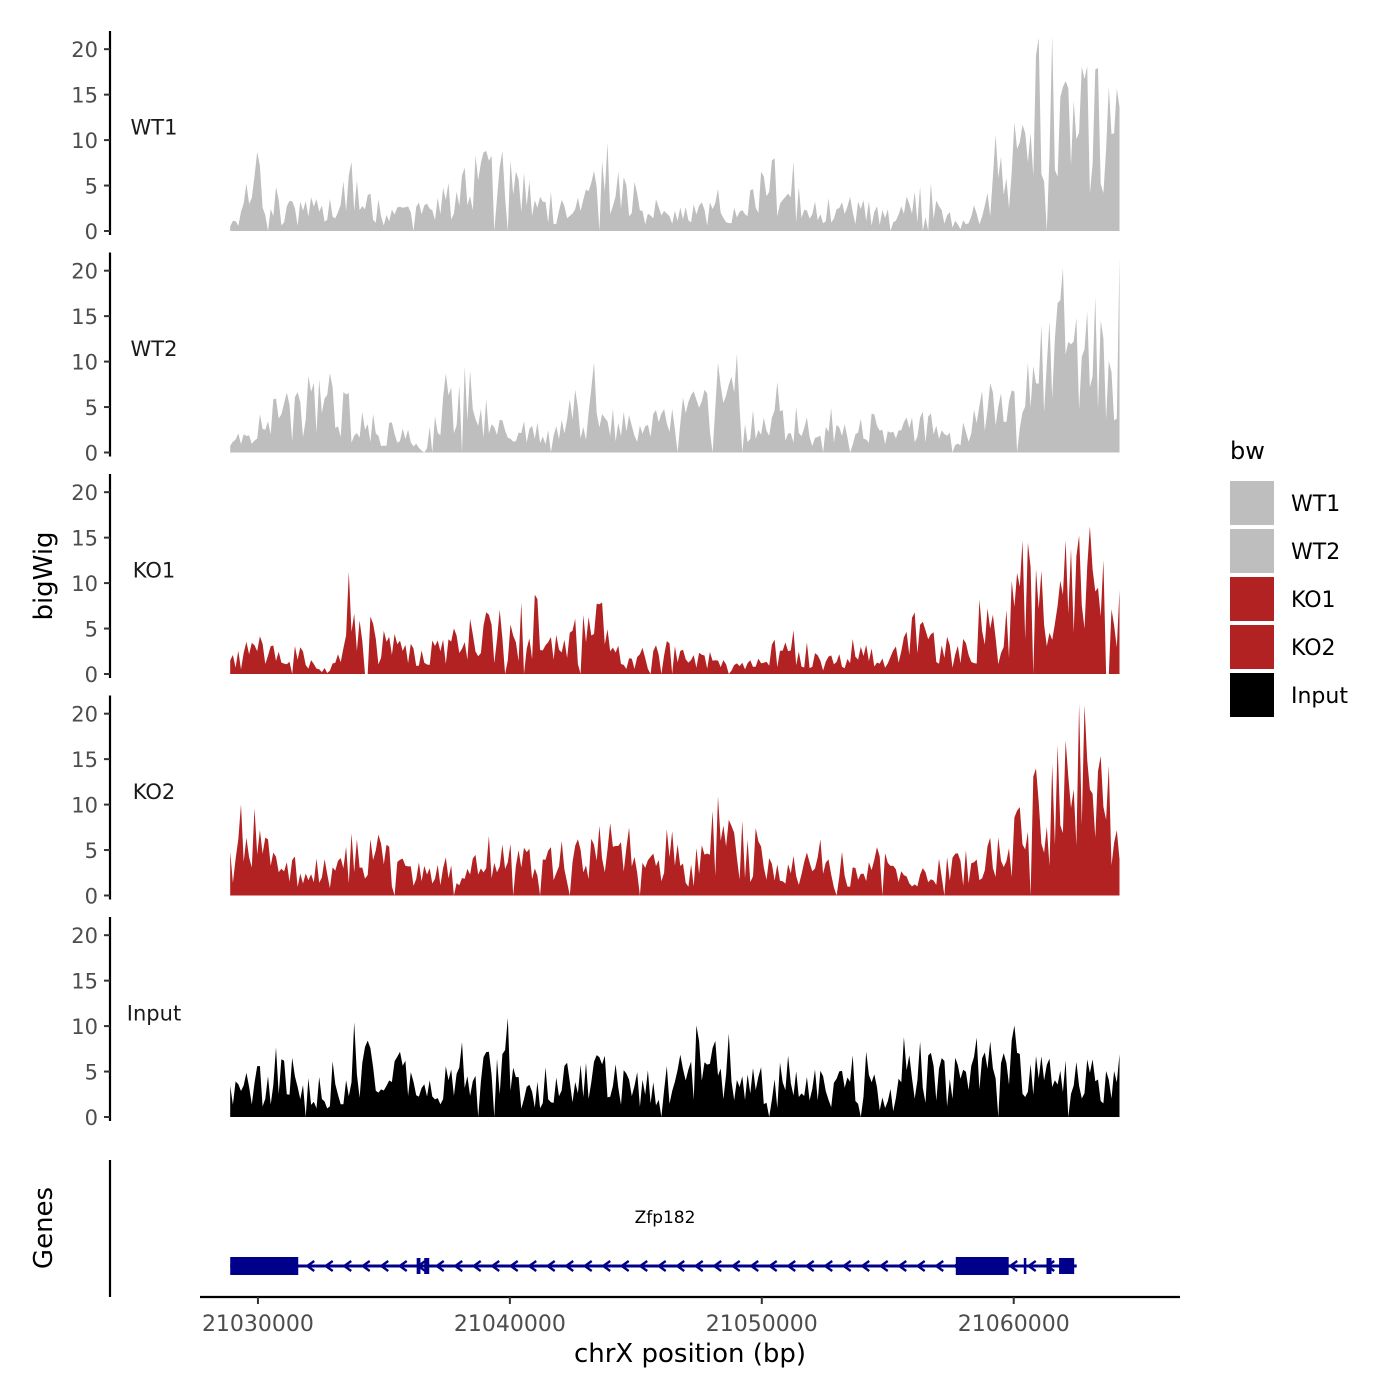 The height and width of the screenshot is (1400, 1400). What do you see at coordinates (675, 600) in the screenshot?
I see `coverage-area-ko1` at bounding box center [675, 600].